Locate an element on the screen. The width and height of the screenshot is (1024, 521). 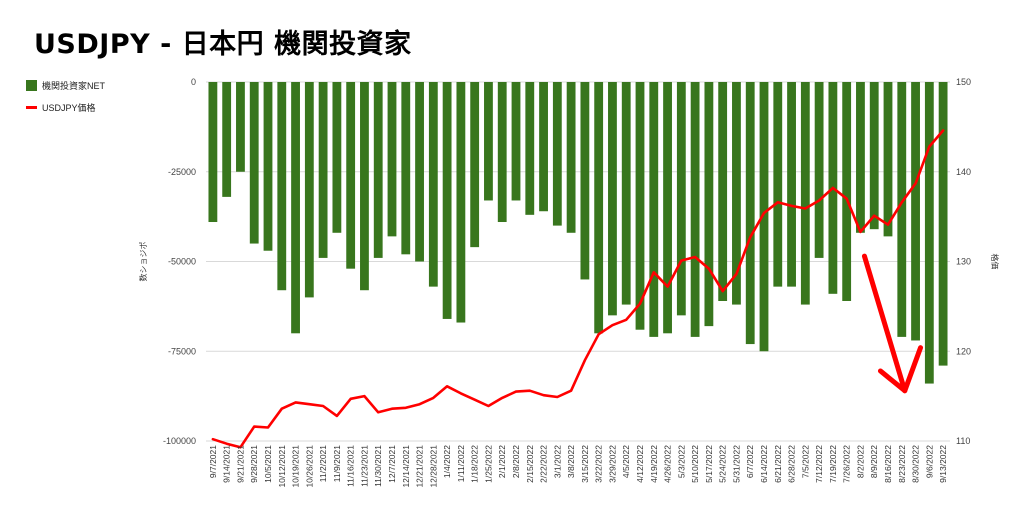
legend-item-bars: 機関投資家NET is located at coordinates (65, 85).